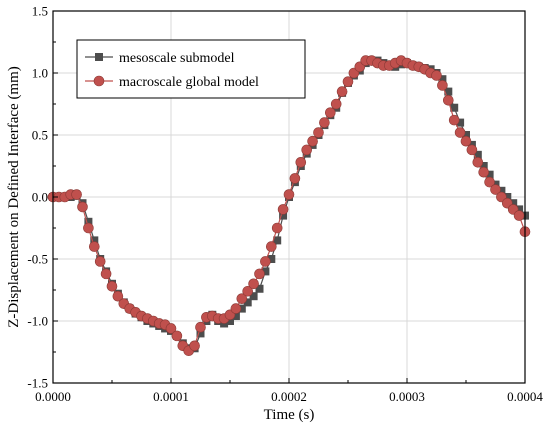  I want to click on legend-symbol-mesoscale, so click(99, 57).